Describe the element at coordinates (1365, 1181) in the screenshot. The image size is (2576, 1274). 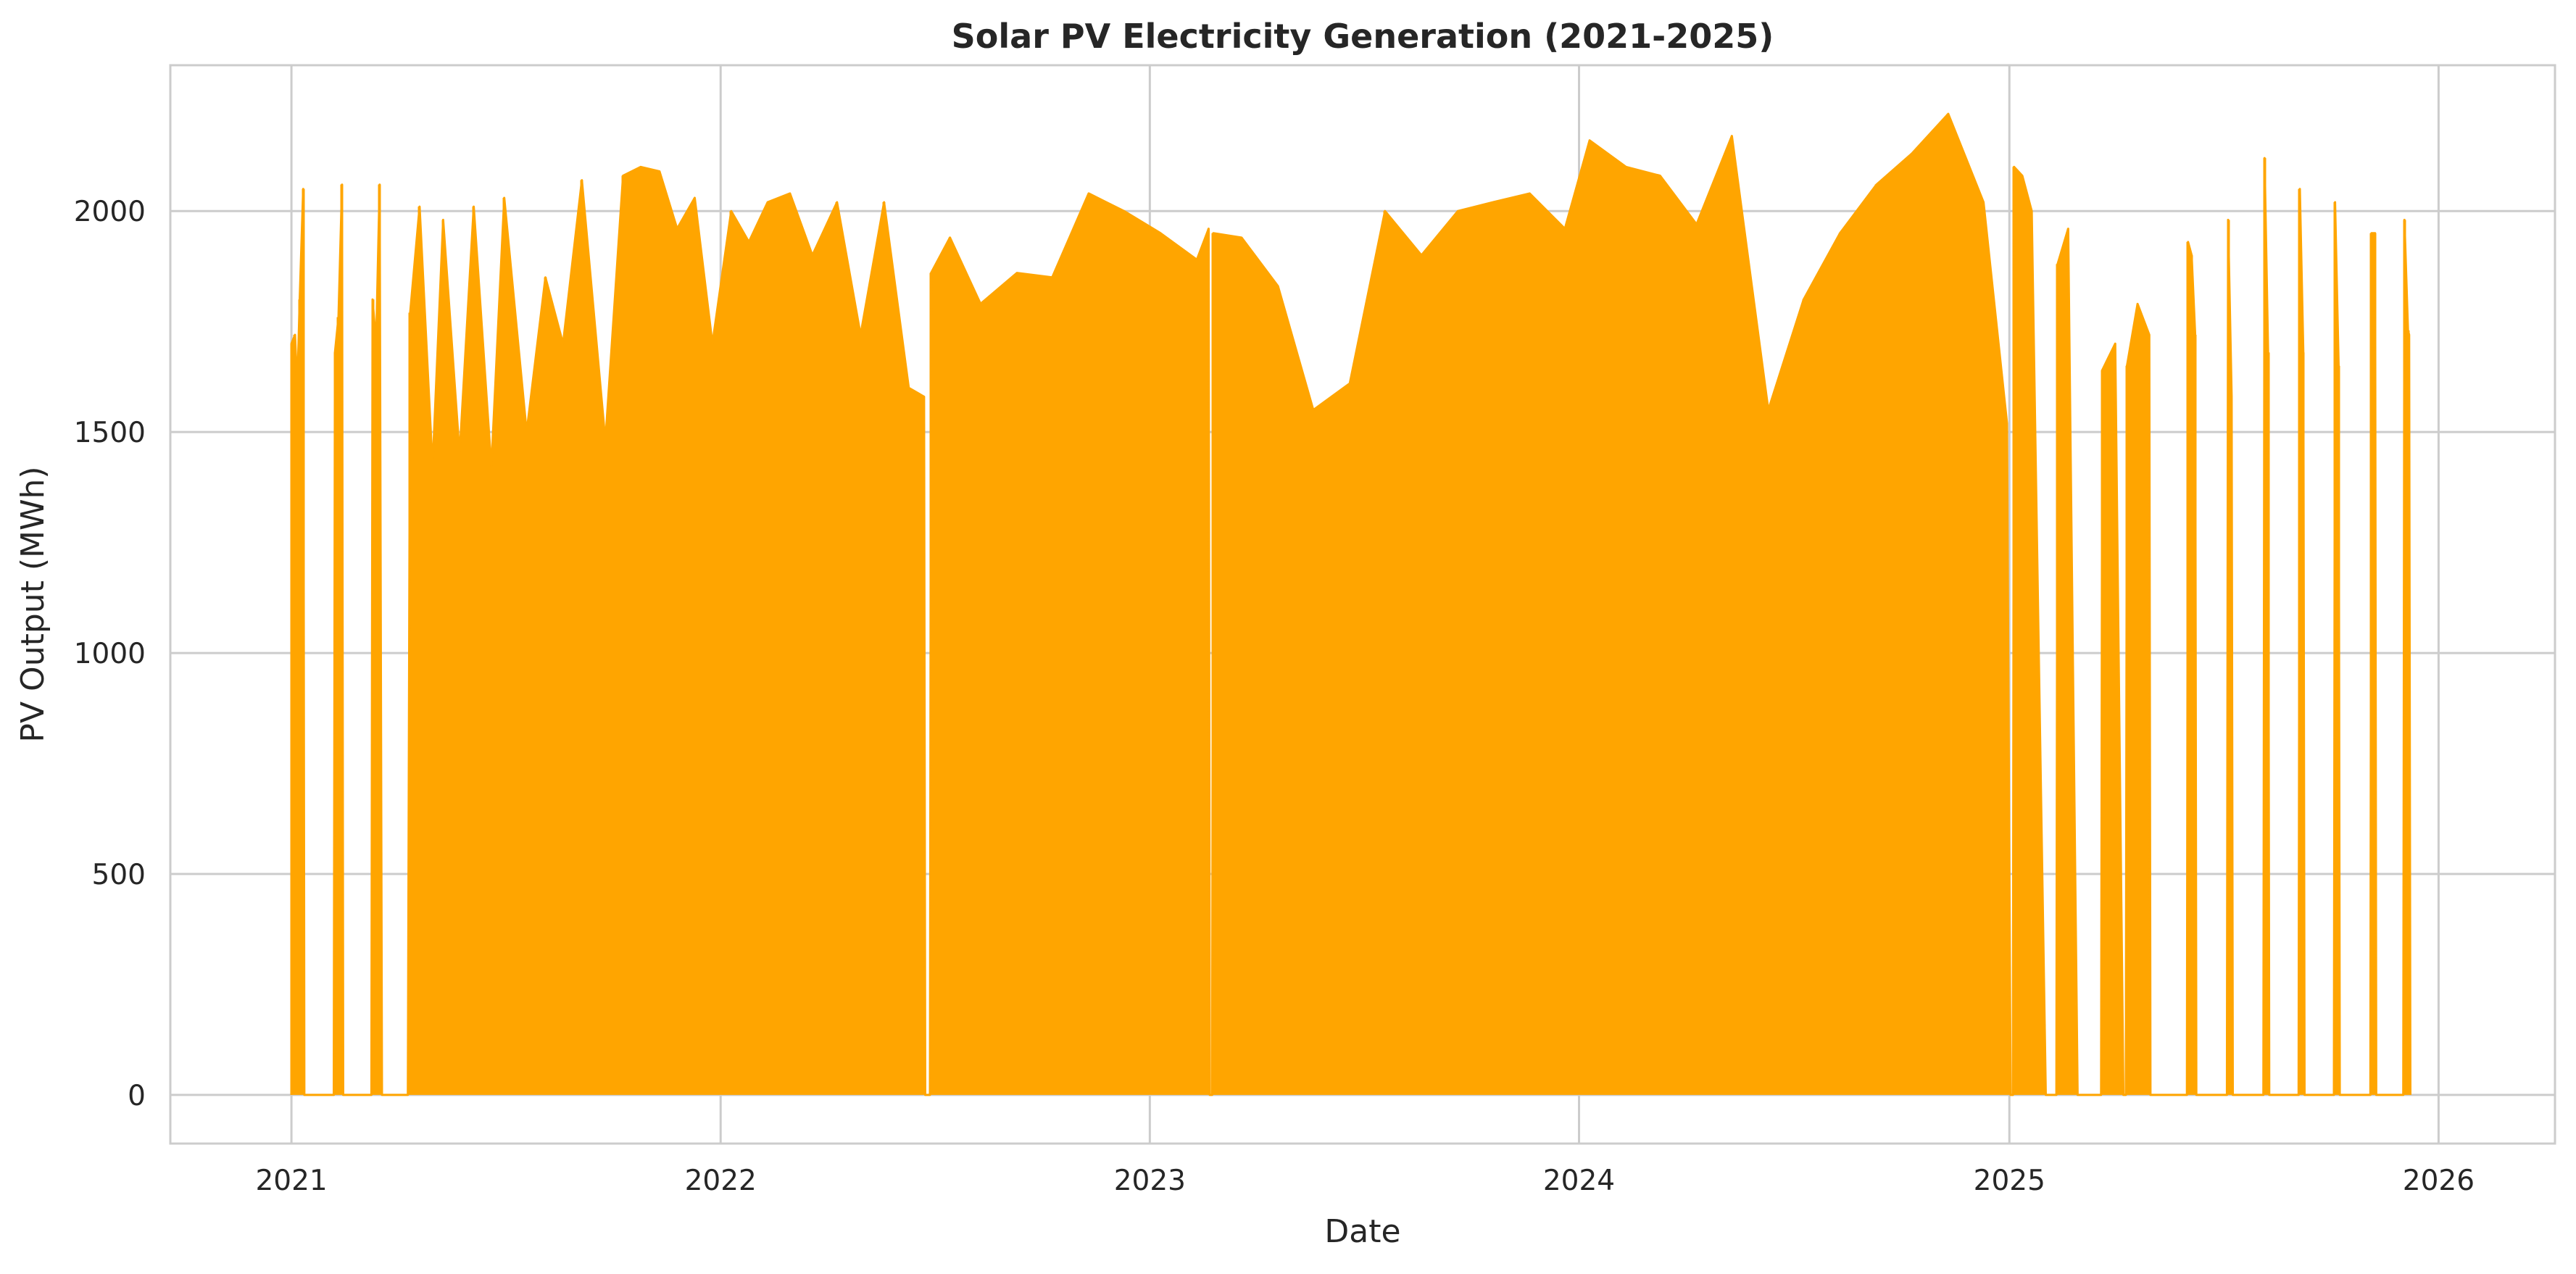
I see `x-tick-labels: 2021 2022 2023 2024 2025 2026` at that location.